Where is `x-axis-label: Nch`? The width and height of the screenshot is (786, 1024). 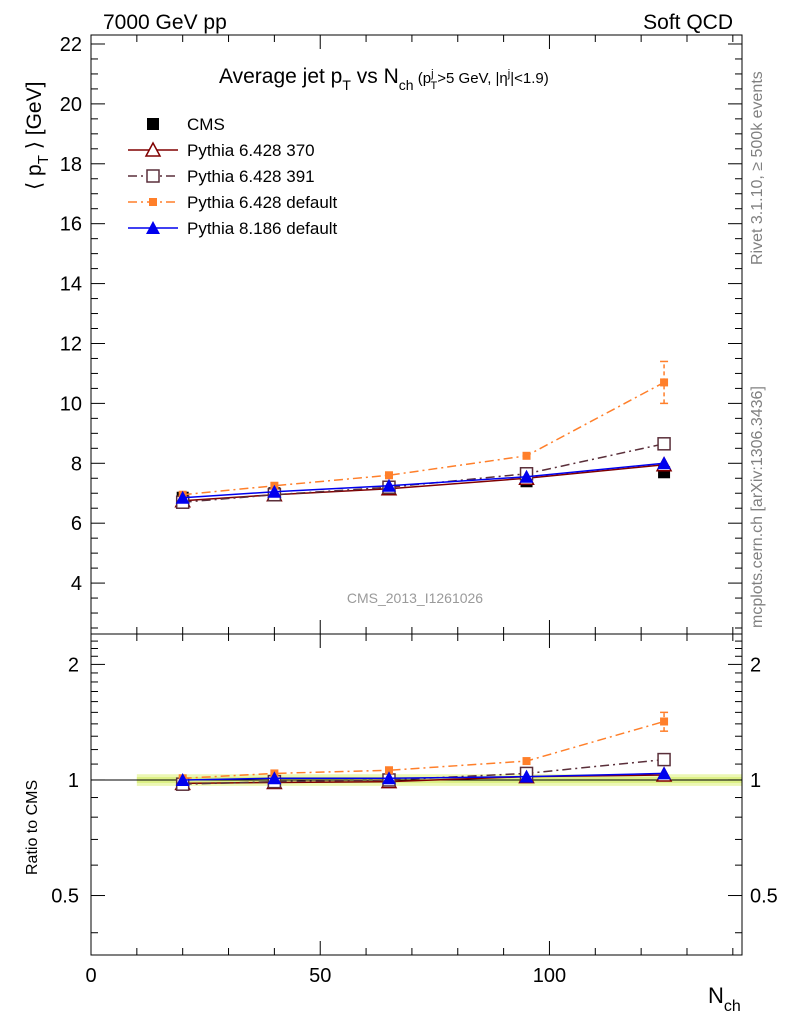
x-axis-label: Nch is located at coordinates (724, 999).